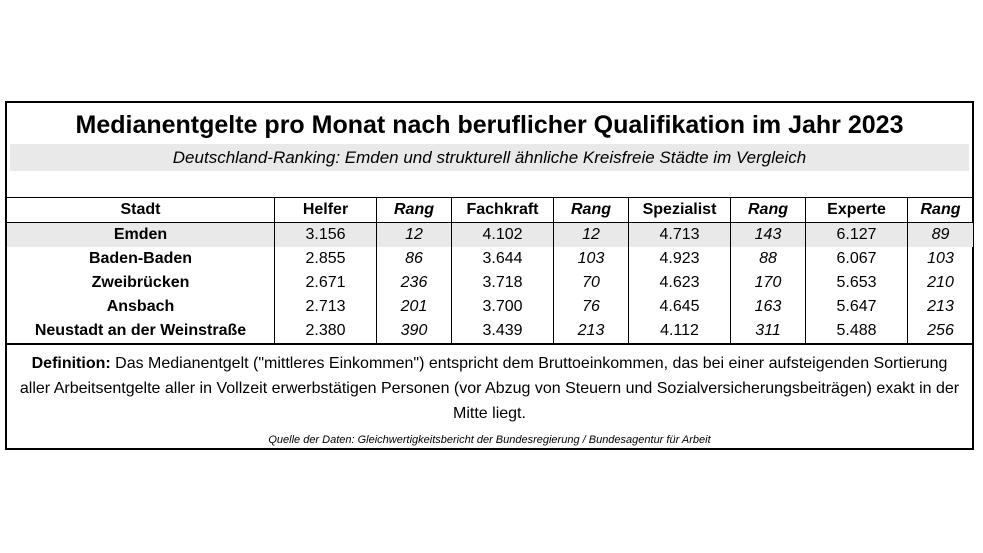 Image resolution: width=983 pixels, height=553 pixels. What do you see at coordinates (591, 283) in the screenshot?
I see `cell-rang-fachkraft: 70` at bounding box center [591, 283].